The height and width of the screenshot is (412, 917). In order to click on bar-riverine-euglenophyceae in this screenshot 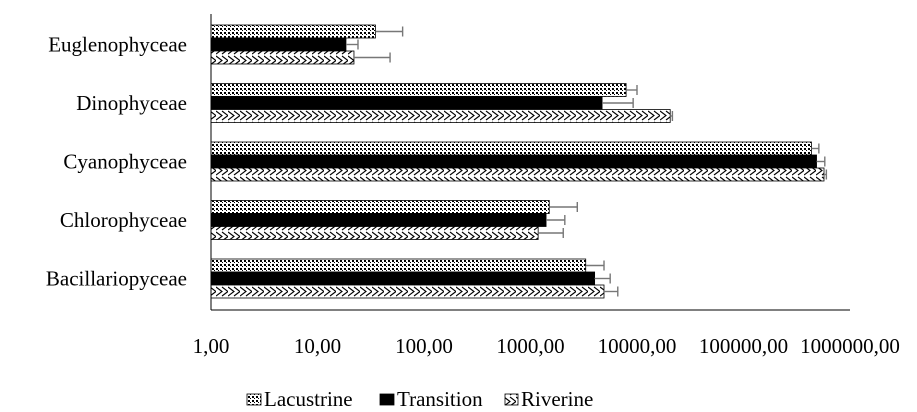, I will do `click(282, 57)`.